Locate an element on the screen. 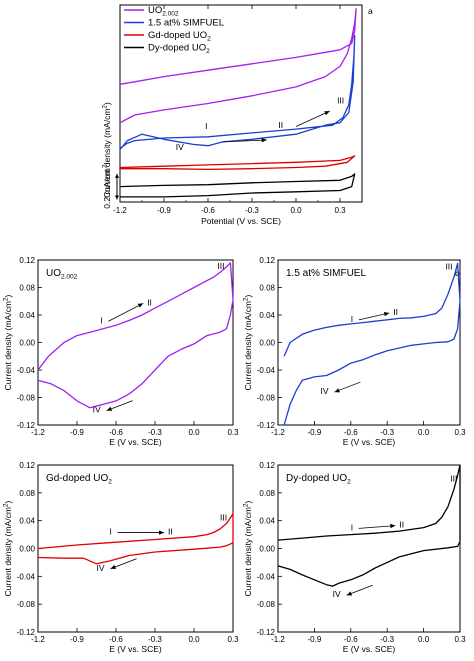 This screenshot has height=661, width=474. panel-b3-xtick-label: -0.9 is located at coordinates (77, 639).